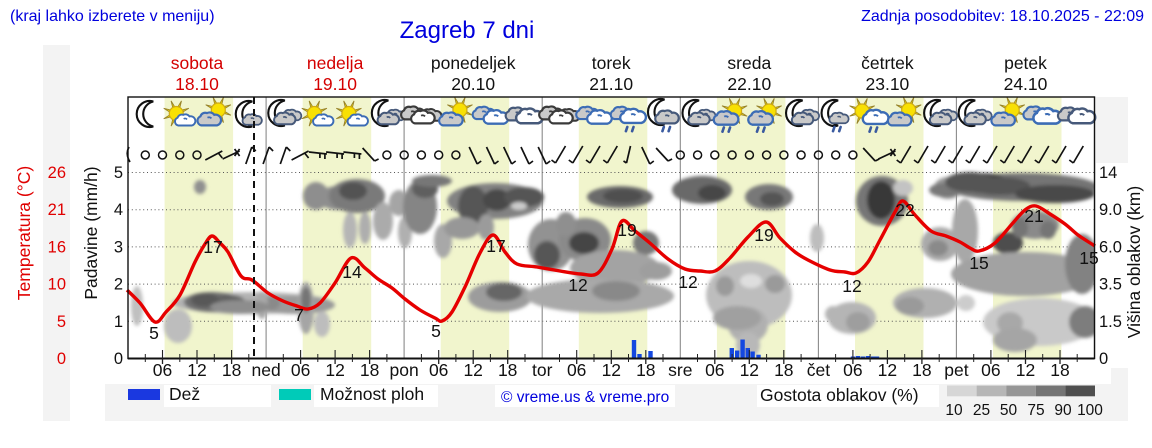  What do you see at coordinates (197, 63) in the screenshot?
I see `svg-text: sobota` at bounding box center [197, 63].